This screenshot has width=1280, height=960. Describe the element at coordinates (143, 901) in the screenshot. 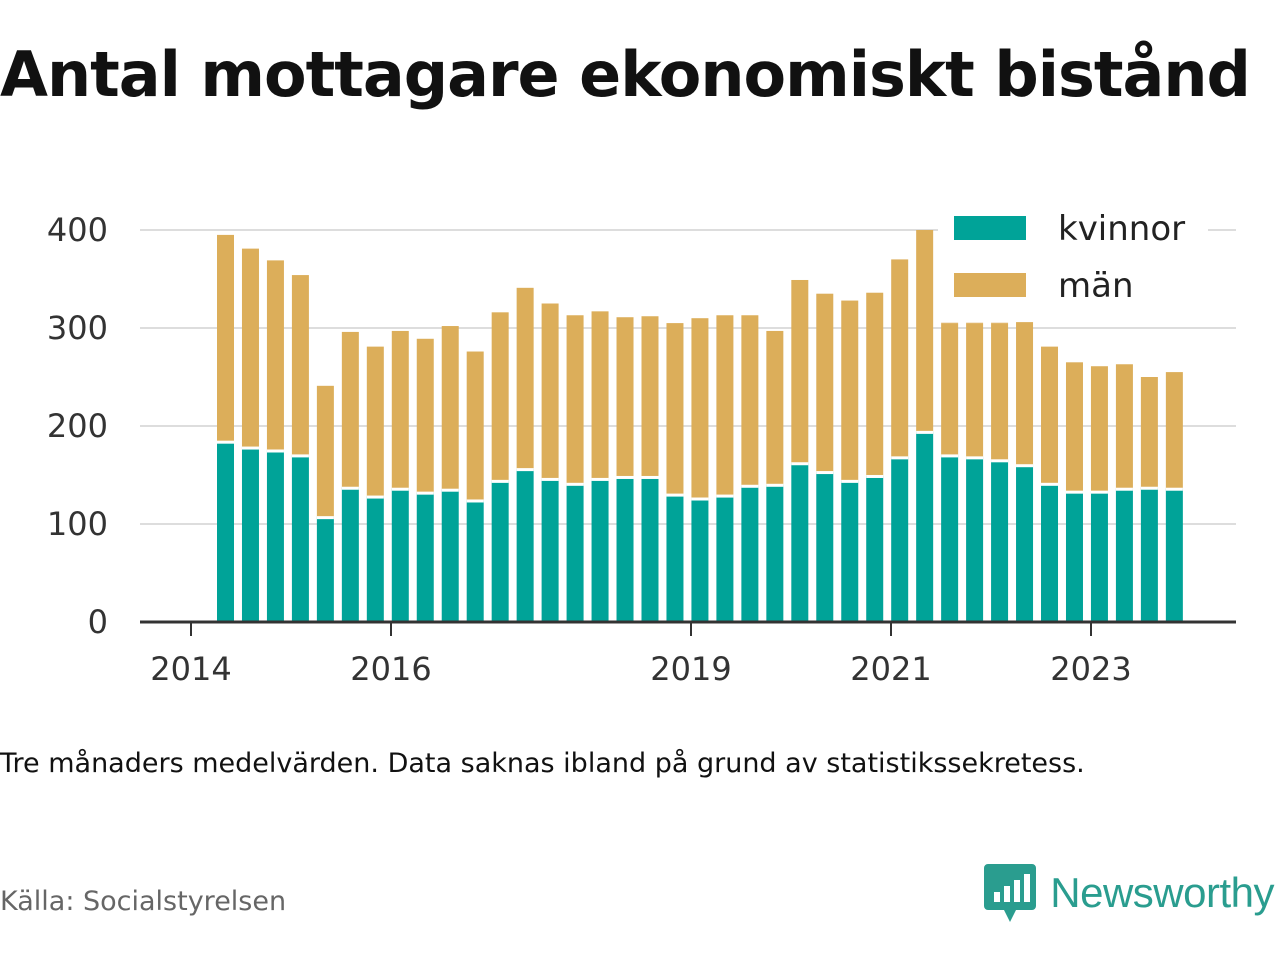

I see `source-text: Källa: Socialstyrelsen` at that location.